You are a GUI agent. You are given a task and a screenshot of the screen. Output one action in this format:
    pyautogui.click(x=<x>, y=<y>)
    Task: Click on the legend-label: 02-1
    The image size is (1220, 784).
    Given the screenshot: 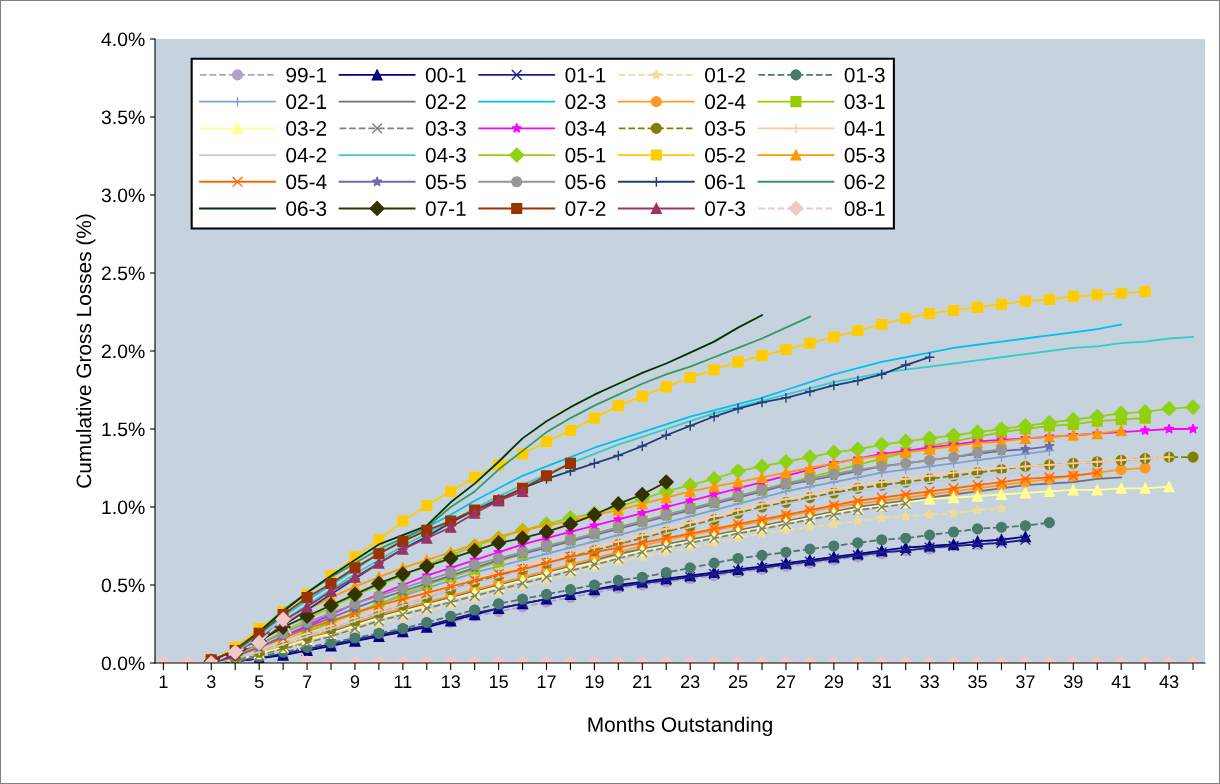 What is the action you would take?
    pyautogui.click(x=306, y=102)
    